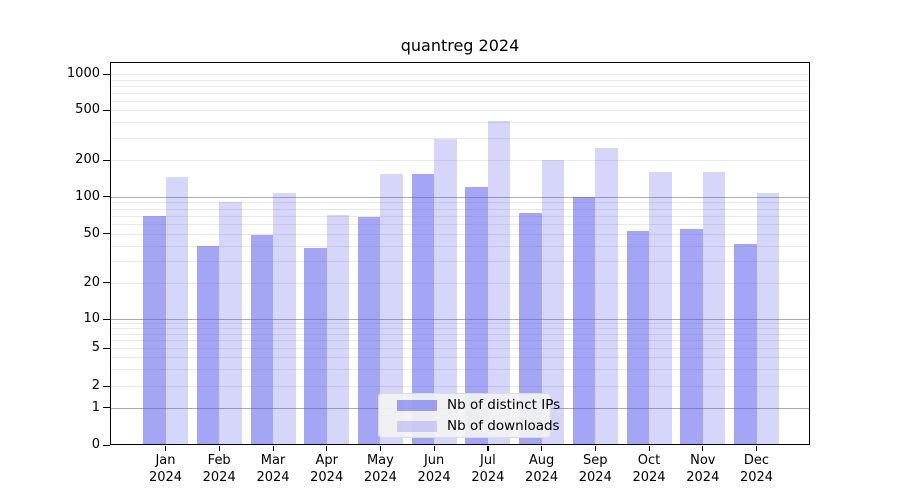 The image size is (900, 500). I want to click on y-tick-label: 10, so click(91, 318).